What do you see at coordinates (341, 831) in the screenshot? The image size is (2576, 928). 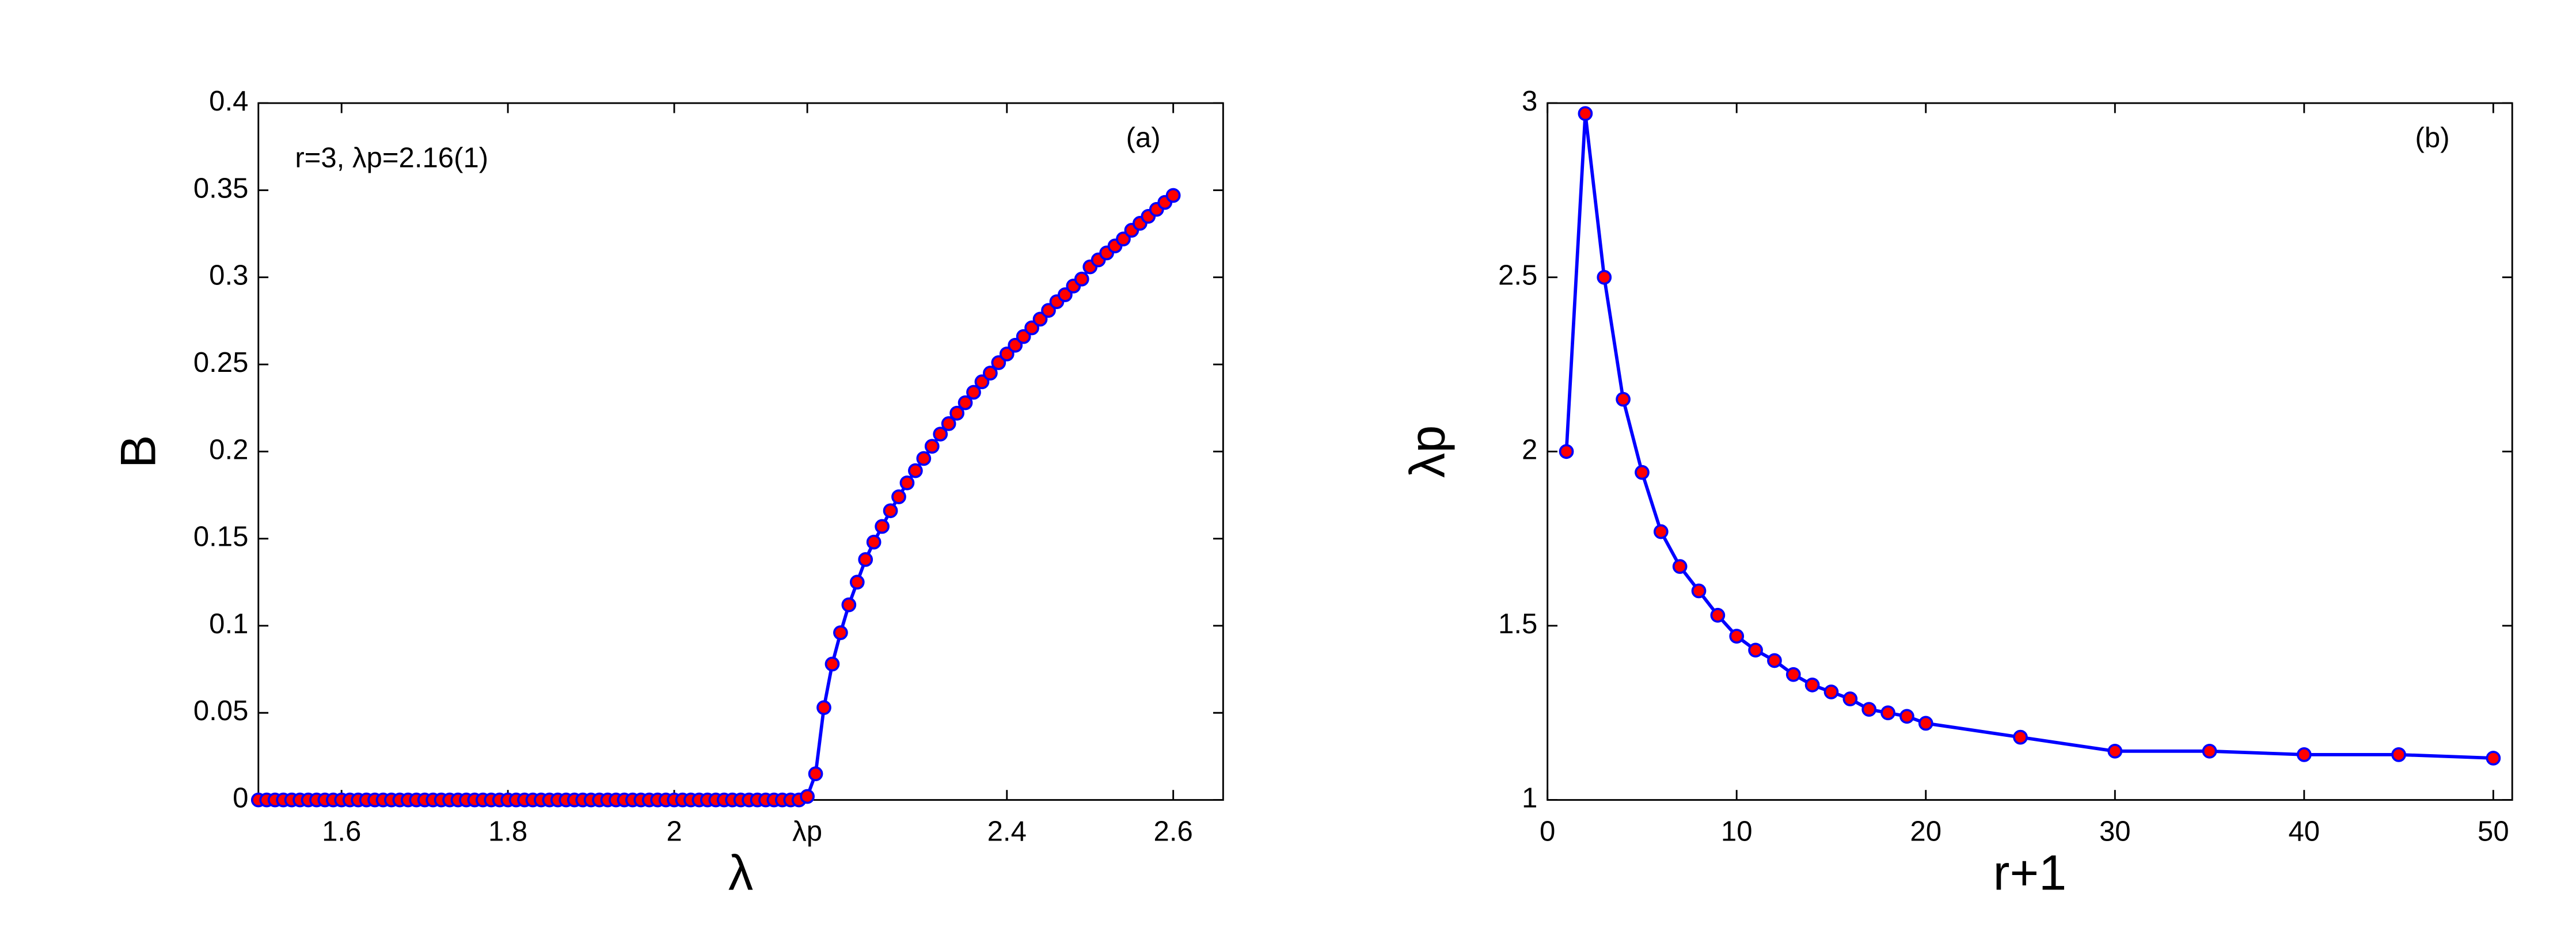 I see `x-tick-label: 1.6` at bounding box center [341, 831].